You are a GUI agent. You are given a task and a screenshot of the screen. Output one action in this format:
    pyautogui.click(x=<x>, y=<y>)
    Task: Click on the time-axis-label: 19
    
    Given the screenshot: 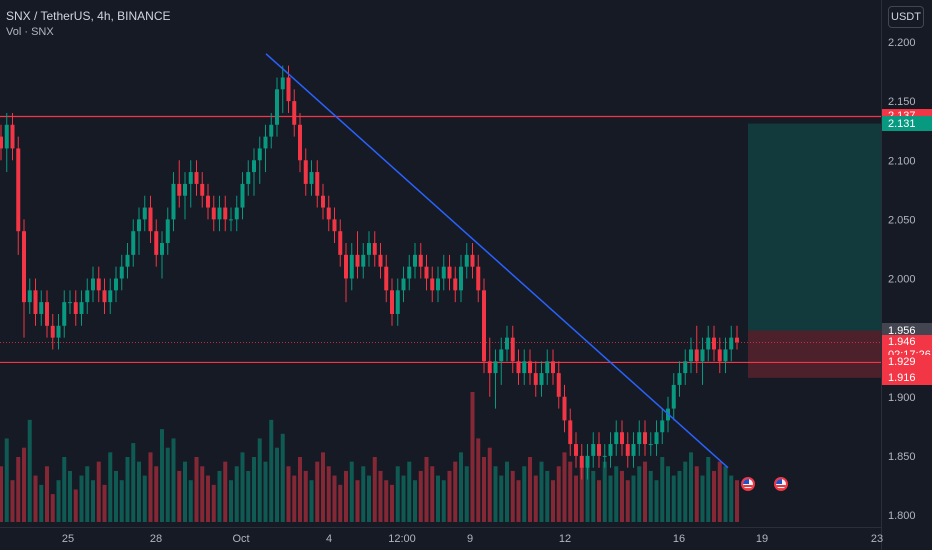 What is the action you would take?
    pyautogui.click(x=762, y=539)
    